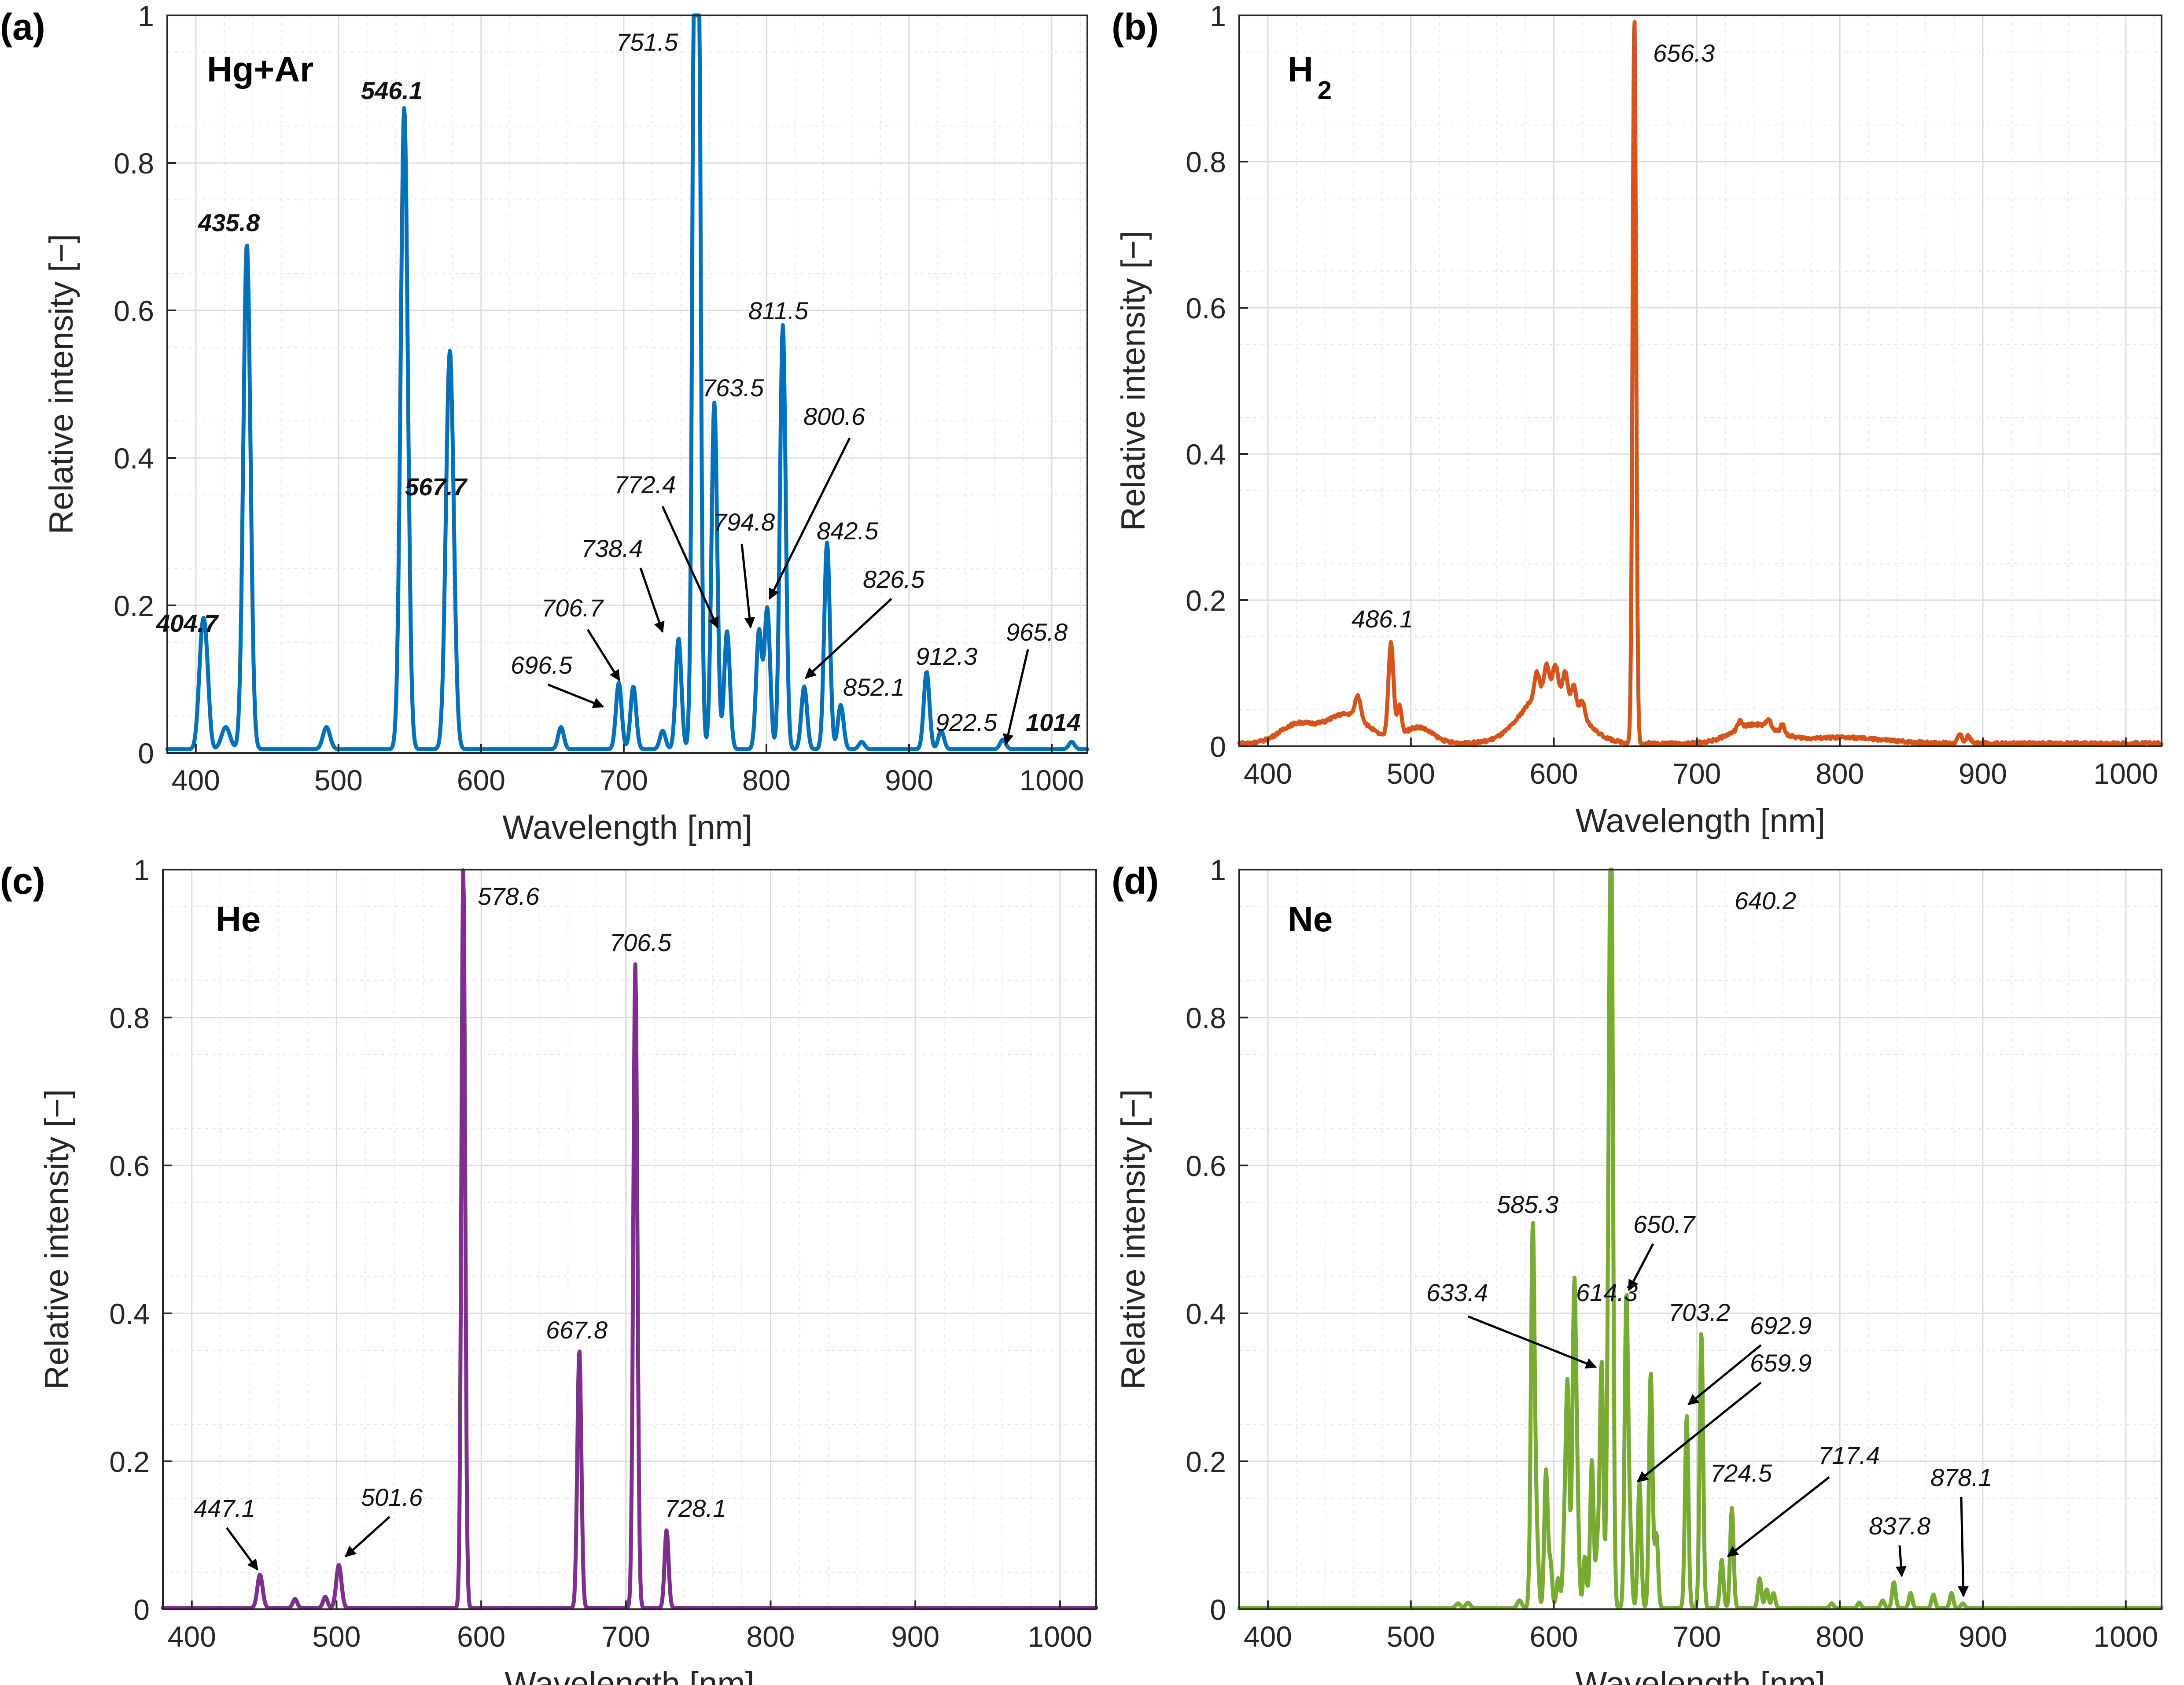 The width and height of the screenshot is (2184, 1685). What do you see at coordinates (392, 1497) in the screenshot?
I see `peak-label: 501.6` at bounding box center [392, 1497].